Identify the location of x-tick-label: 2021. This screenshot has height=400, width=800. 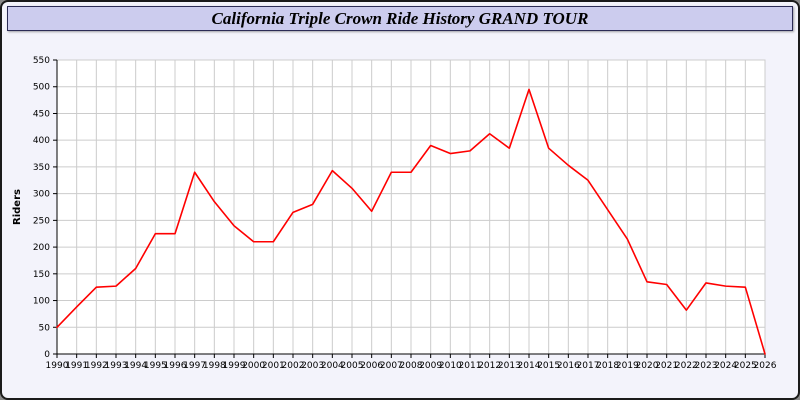
(666, 366).